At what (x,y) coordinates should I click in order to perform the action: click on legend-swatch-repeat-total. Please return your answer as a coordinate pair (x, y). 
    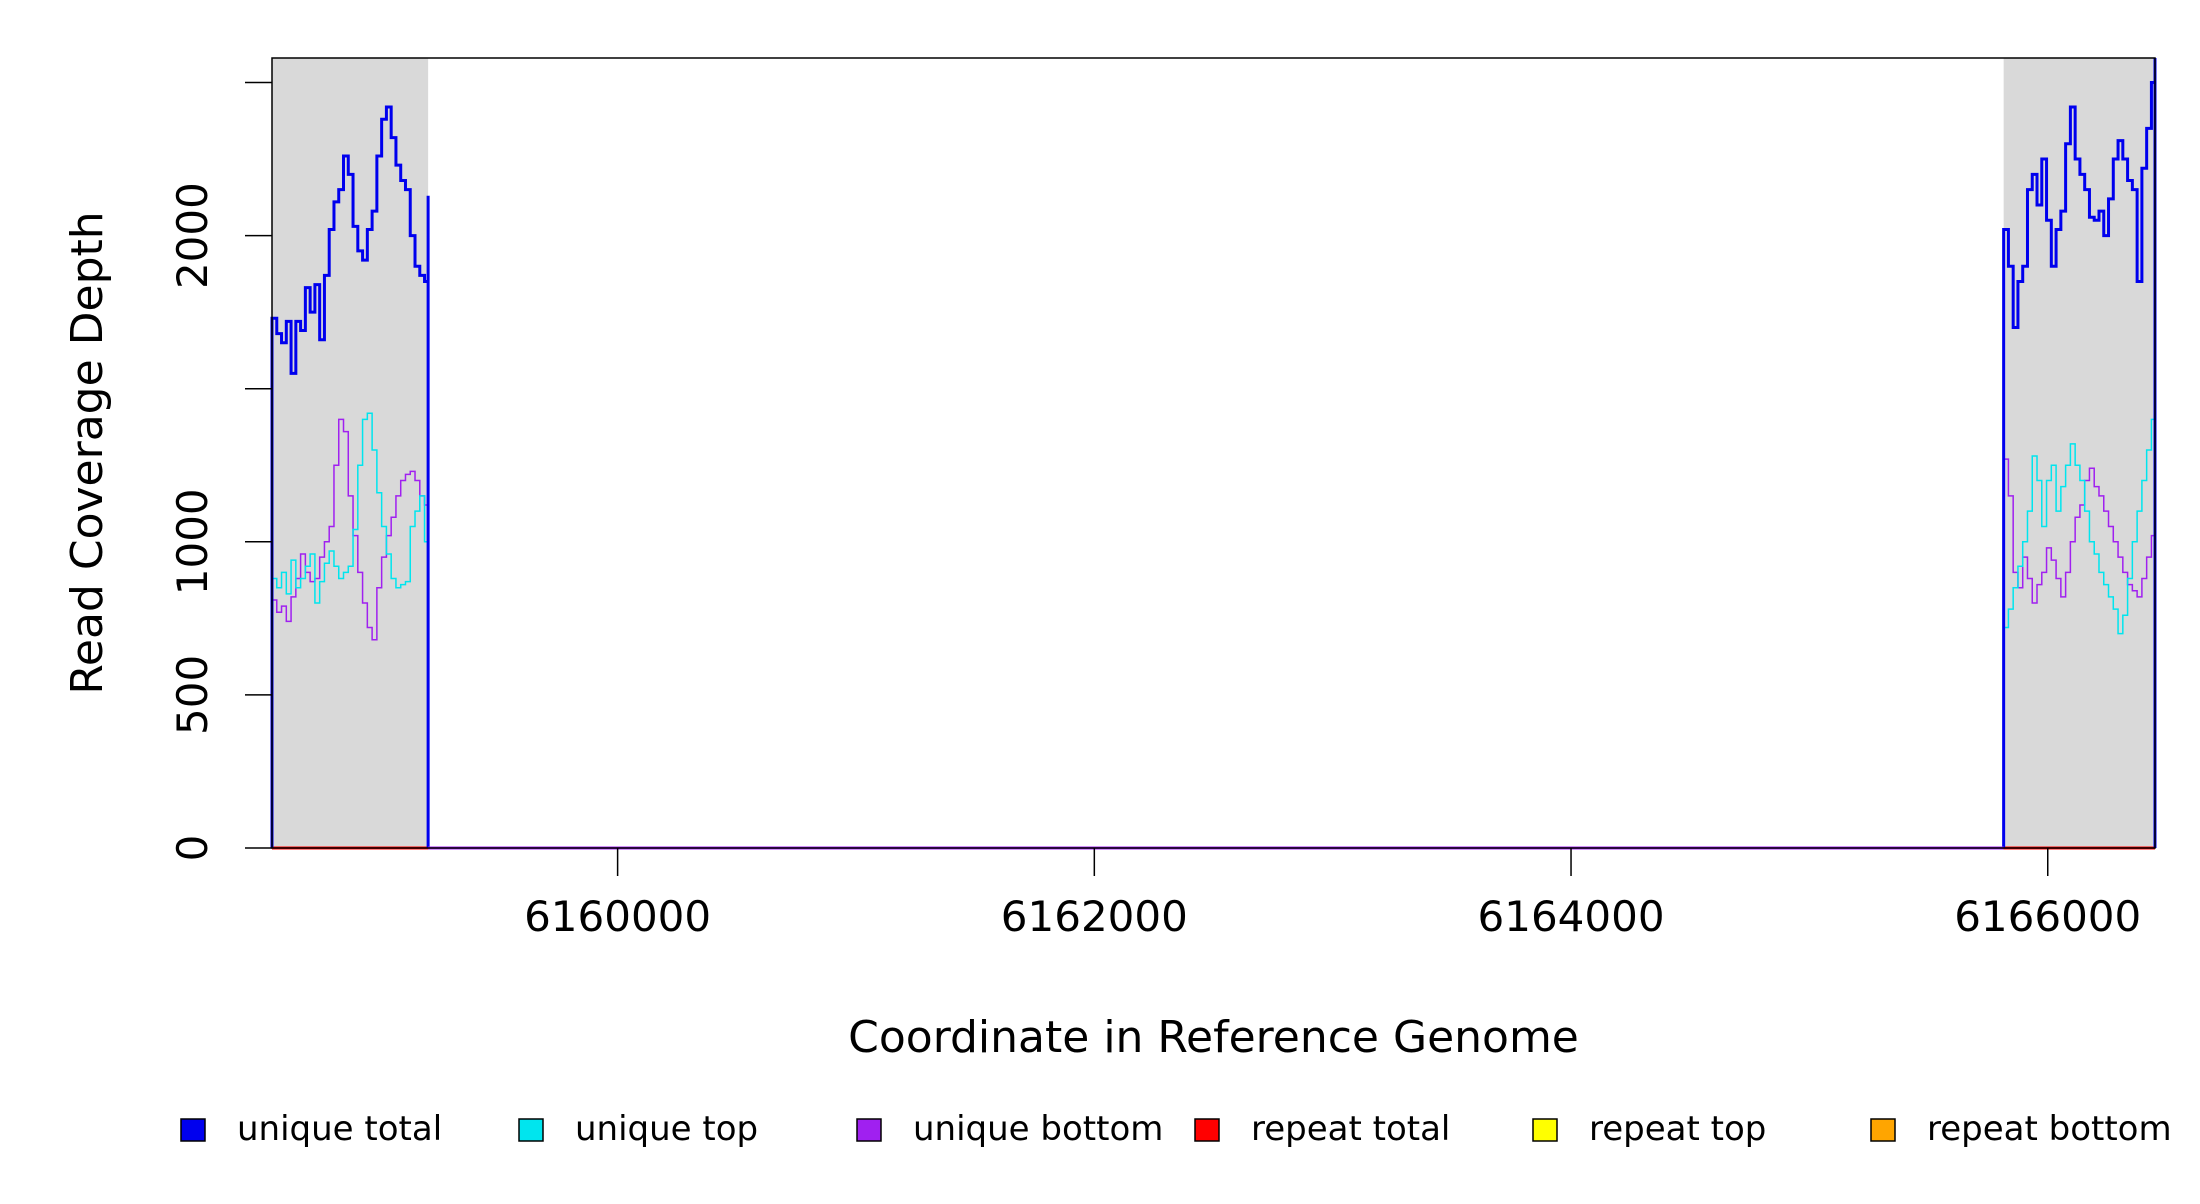
    Looking at the image, I should click on (1207, 1130).